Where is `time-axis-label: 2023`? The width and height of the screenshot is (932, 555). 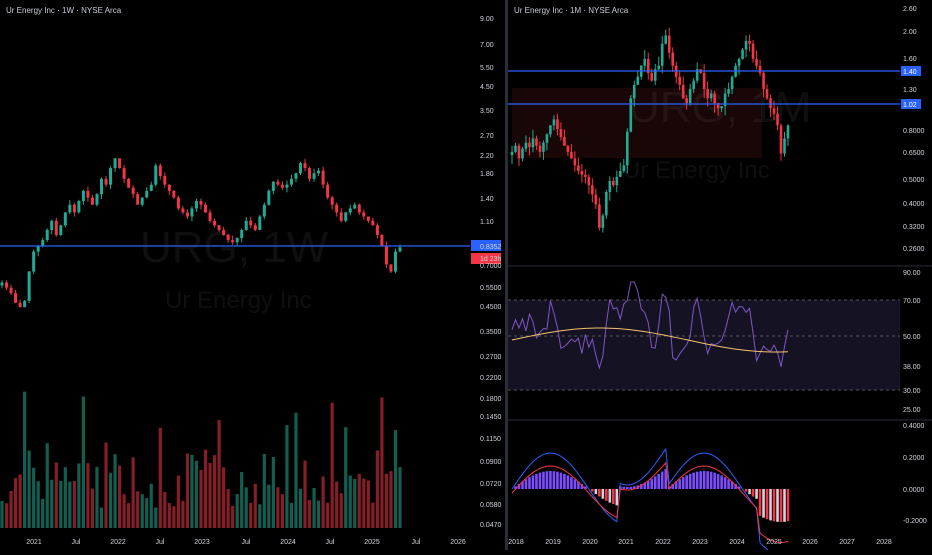 time-axis-label: 2023 is located at coordinates (700, 542).